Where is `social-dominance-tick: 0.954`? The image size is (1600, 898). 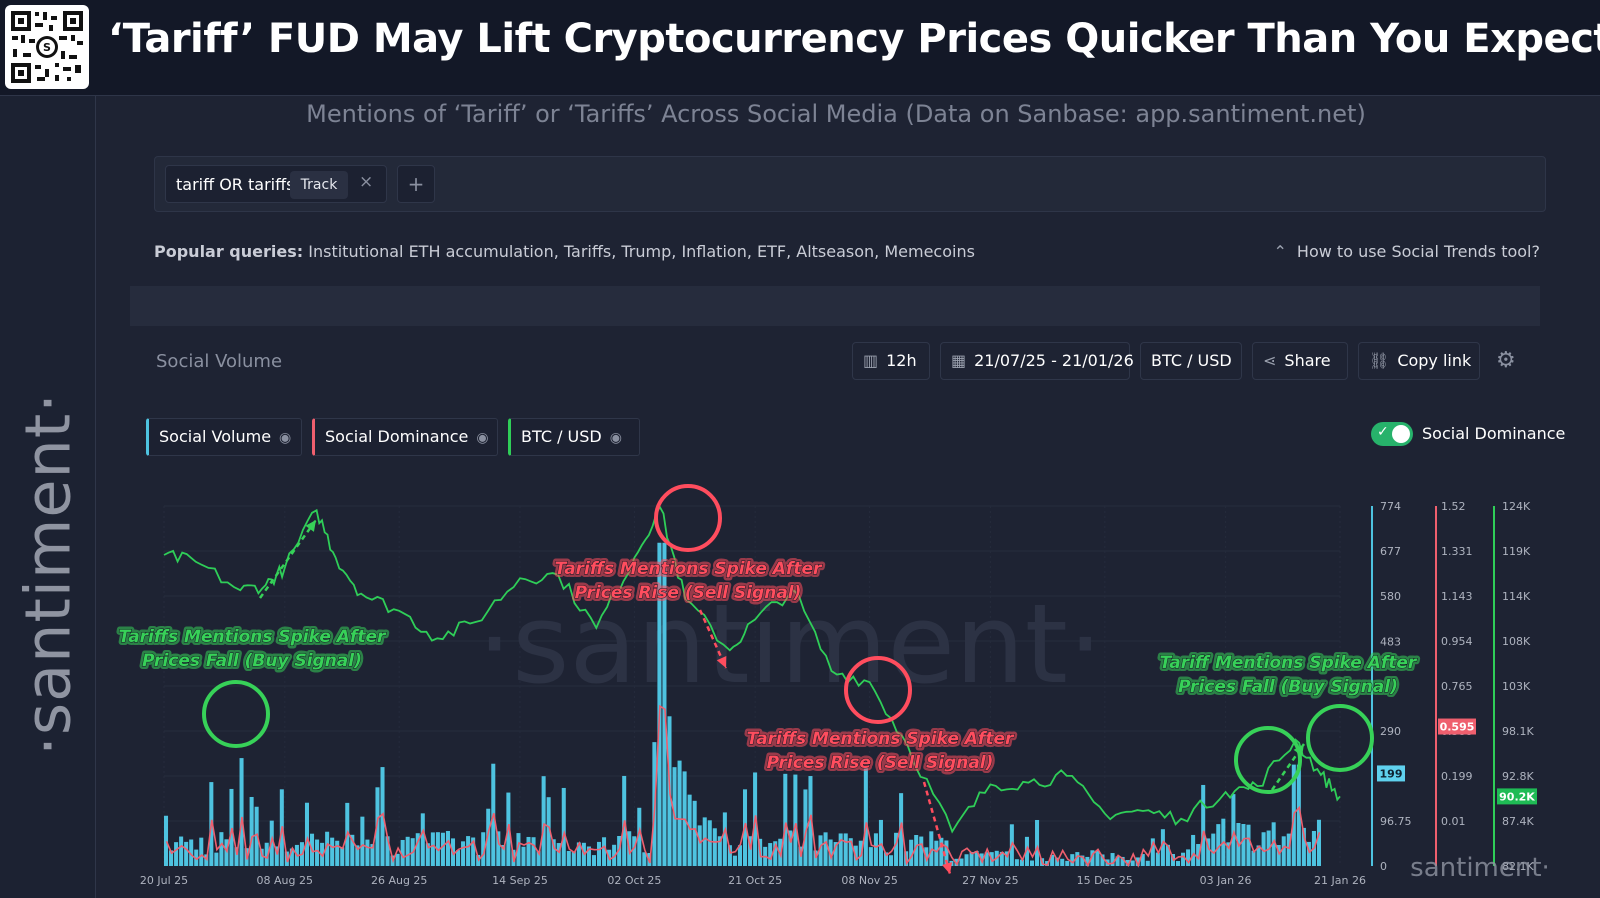 social-dominance-tick: 0.954 is located at coordinates (1457, 641).